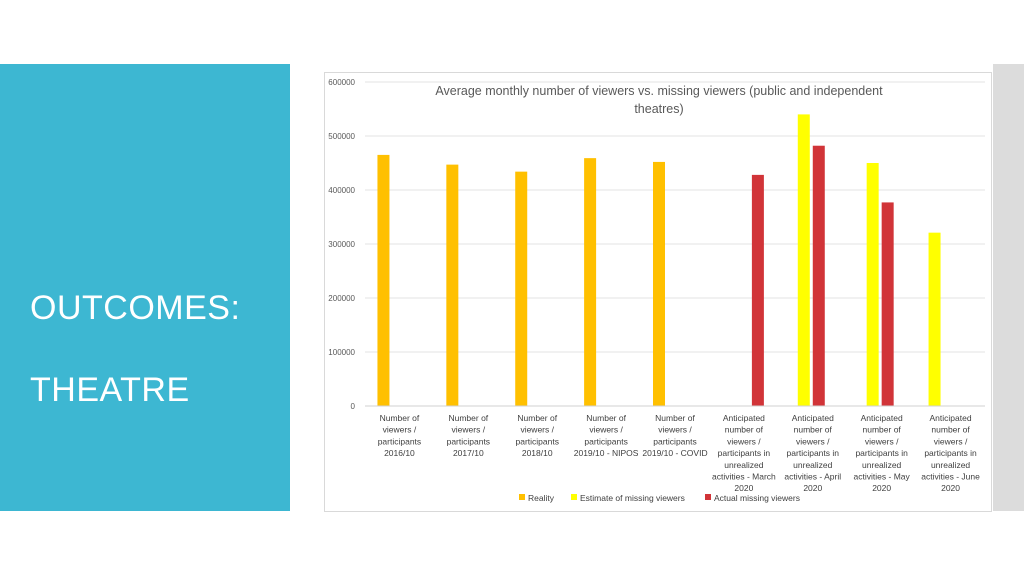 The image size is (1024, 576). Describe the element at coordinates (1008, 287) in the screenshot. I see `decorative-strip` at that location.